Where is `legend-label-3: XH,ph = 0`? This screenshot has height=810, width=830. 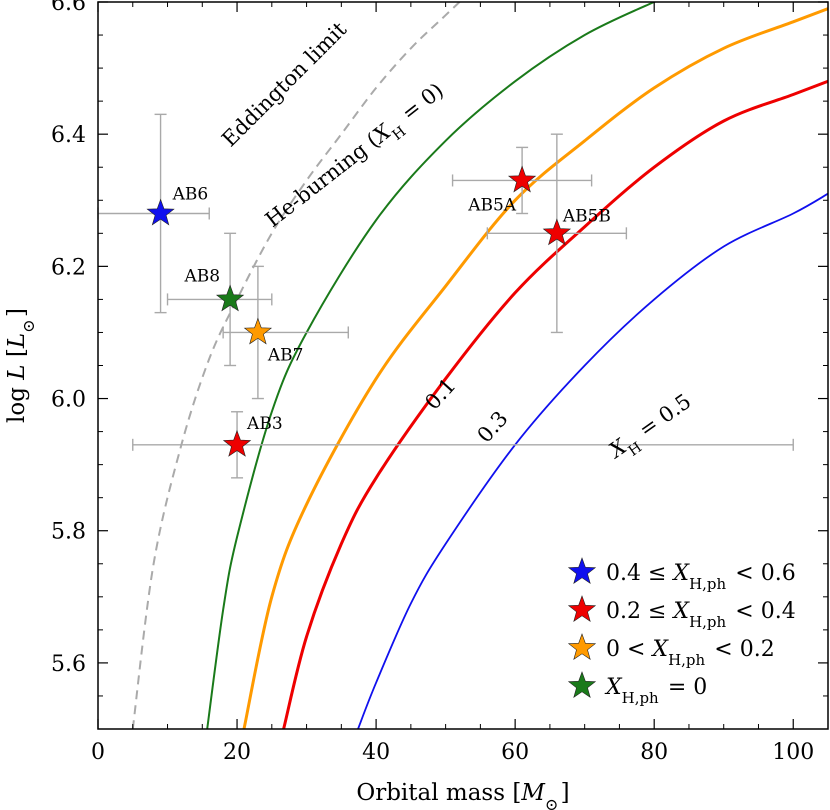
legend-label-3: XH,ph = 0 is located at coordinates (655, 691).